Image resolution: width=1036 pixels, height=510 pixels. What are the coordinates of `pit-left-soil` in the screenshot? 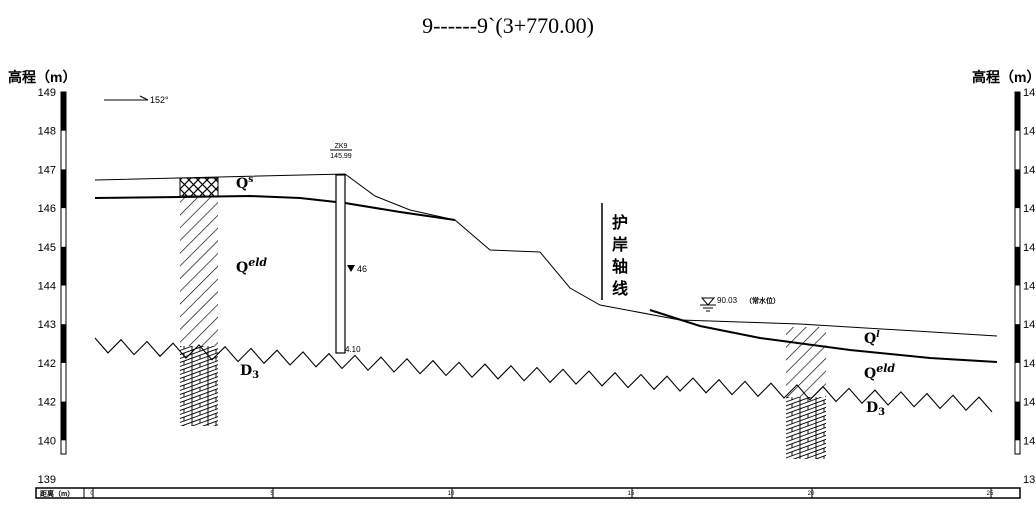 It's located at (199, 271).